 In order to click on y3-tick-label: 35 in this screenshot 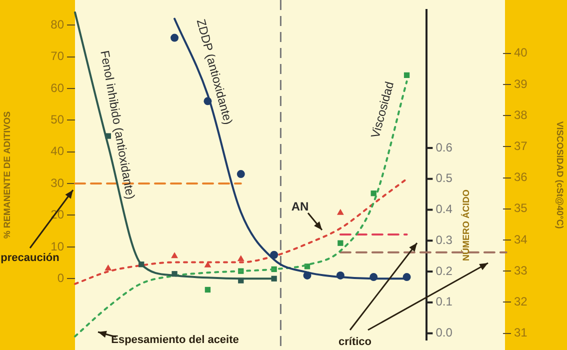, I will do `click(521, 208)`.